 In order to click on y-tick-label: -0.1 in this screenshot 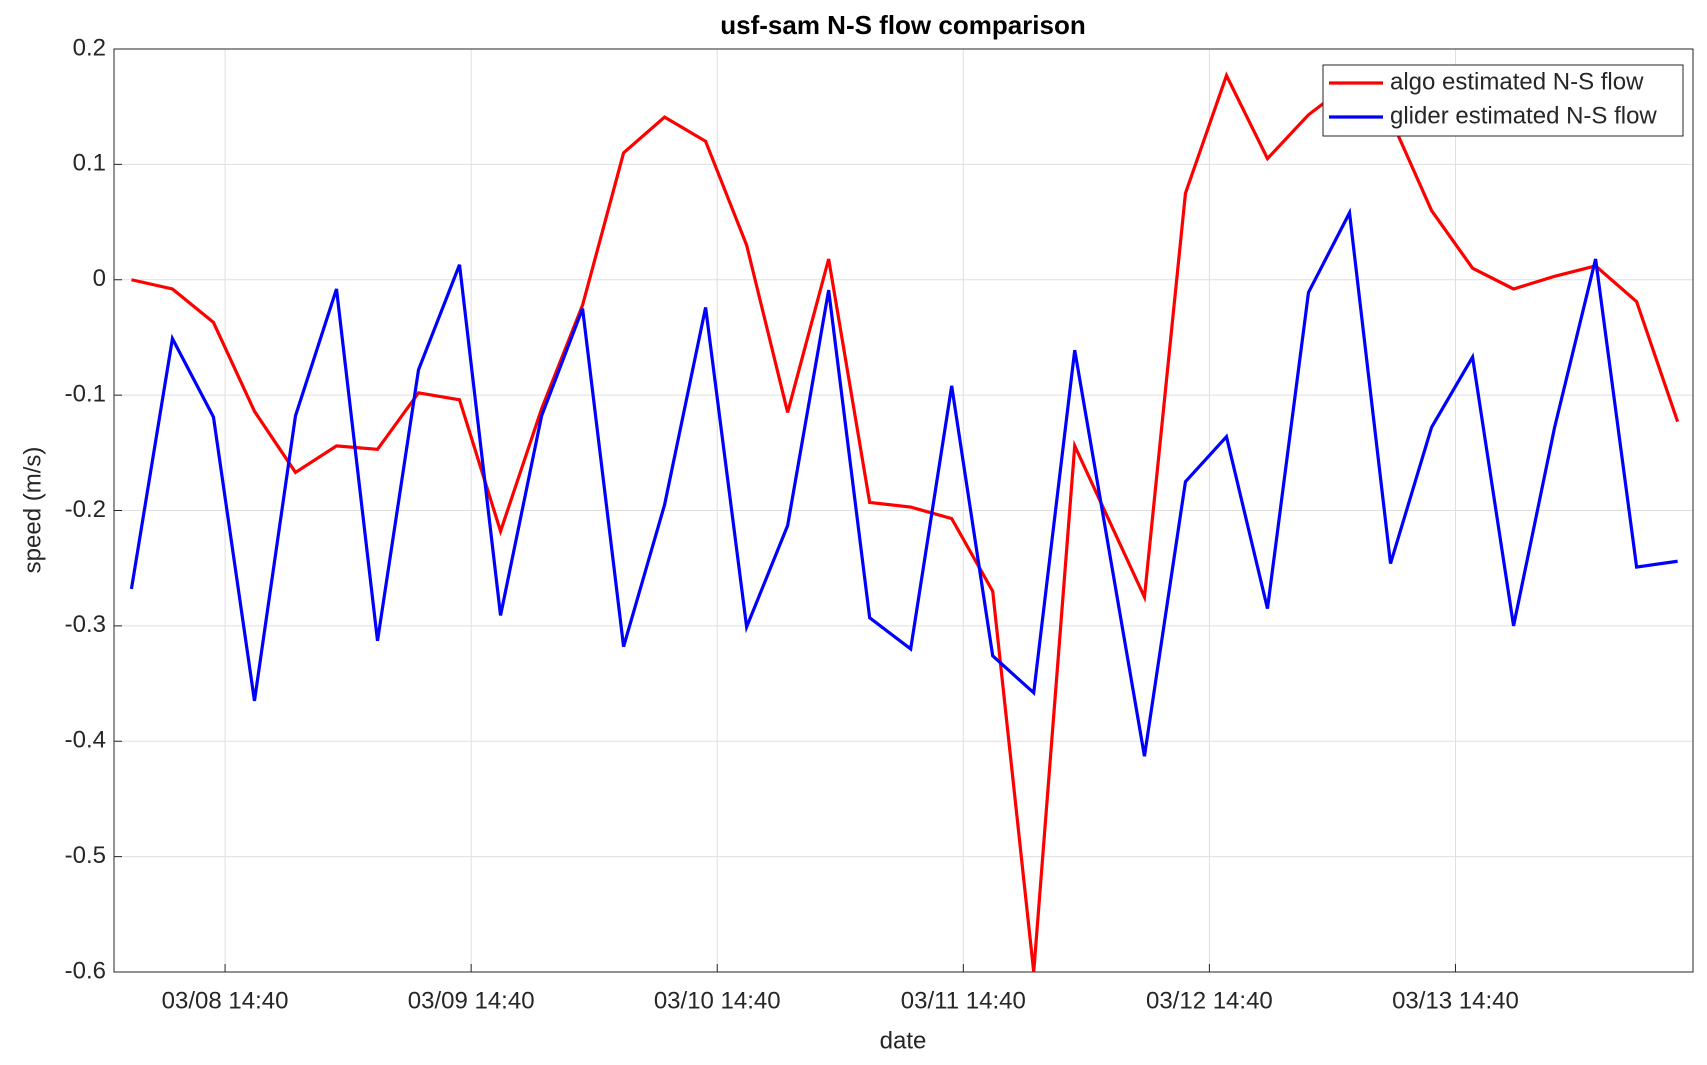, I will do `click(85, 393)`.